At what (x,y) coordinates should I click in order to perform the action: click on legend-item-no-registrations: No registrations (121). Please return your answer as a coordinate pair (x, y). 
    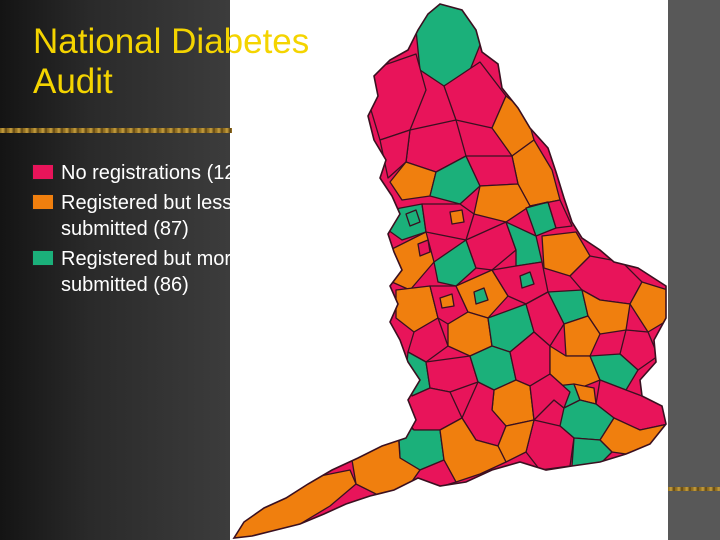
    Looking at the image, I should click on (191, 173).